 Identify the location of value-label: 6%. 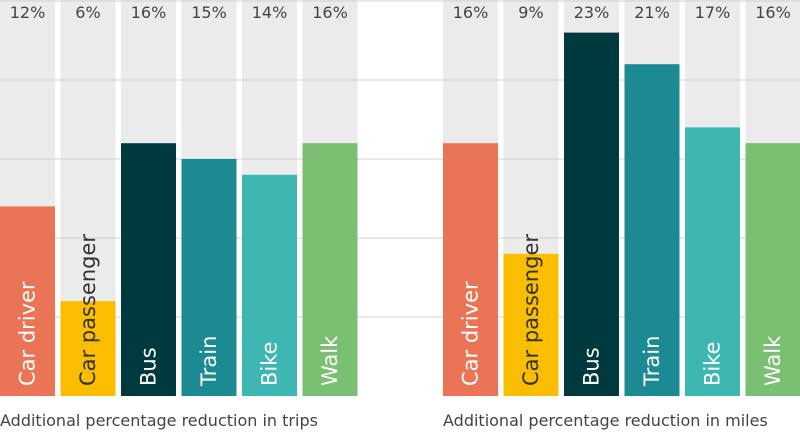
(87, 12).